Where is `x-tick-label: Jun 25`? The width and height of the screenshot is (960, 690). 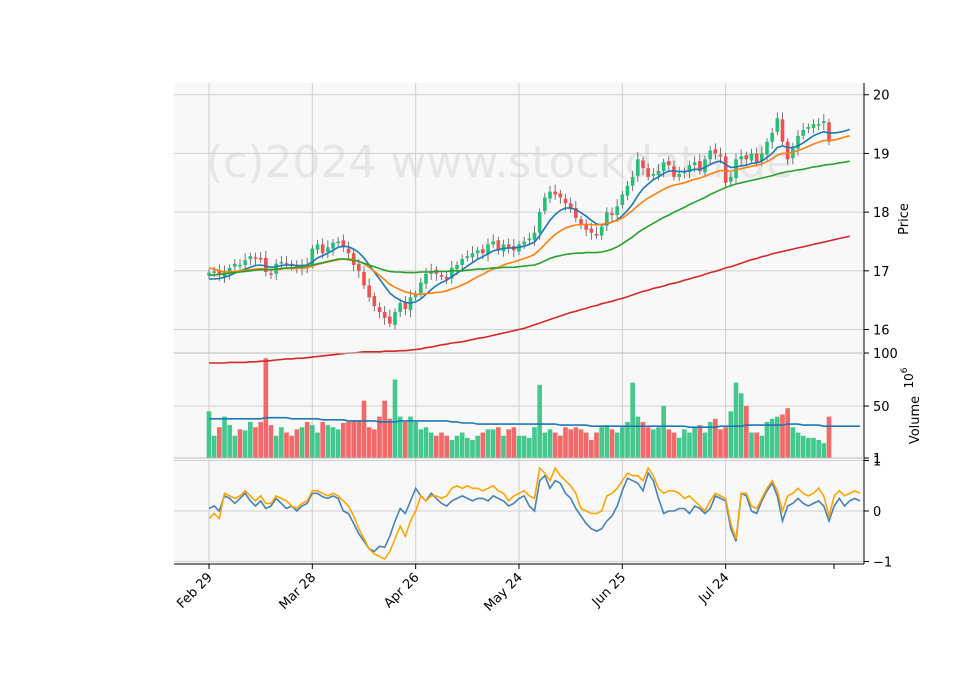 x-tick-label: Jun 25 is located at coordinates (609, 590).